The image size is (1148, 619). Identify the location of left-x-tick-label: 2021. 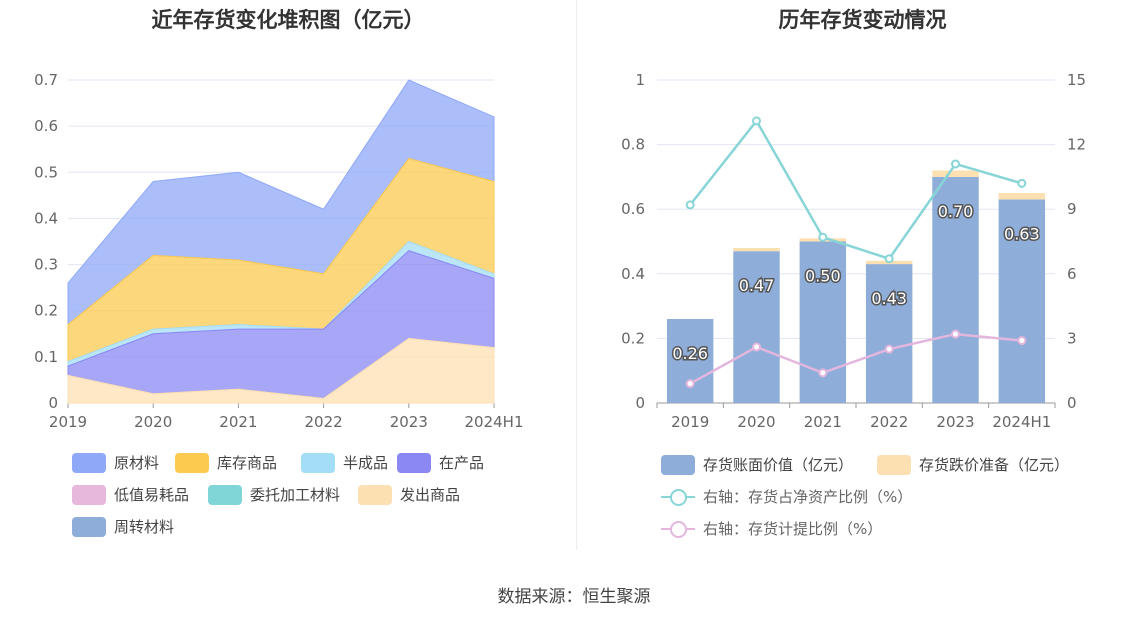
(238, 422).